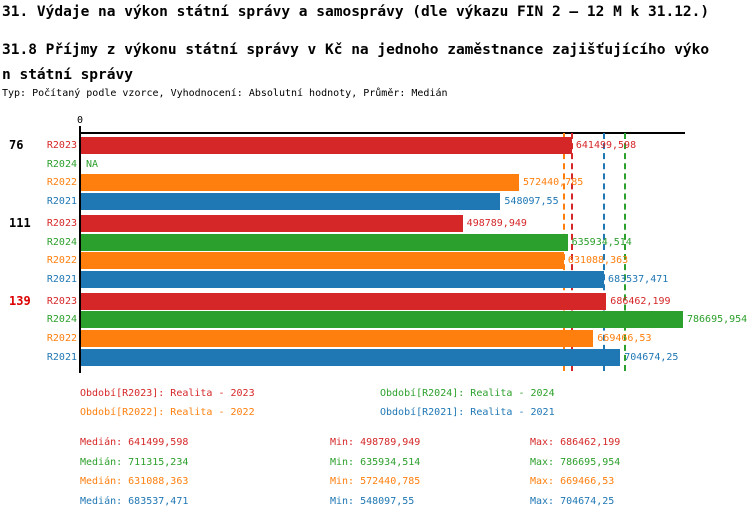 The height and width of the screenshot is (520, 750). Describe the element at coordinates (467, 412) in the screenshot. I see `legend-item-R2021: Období[R2021]: Realita - 2021` at that location.